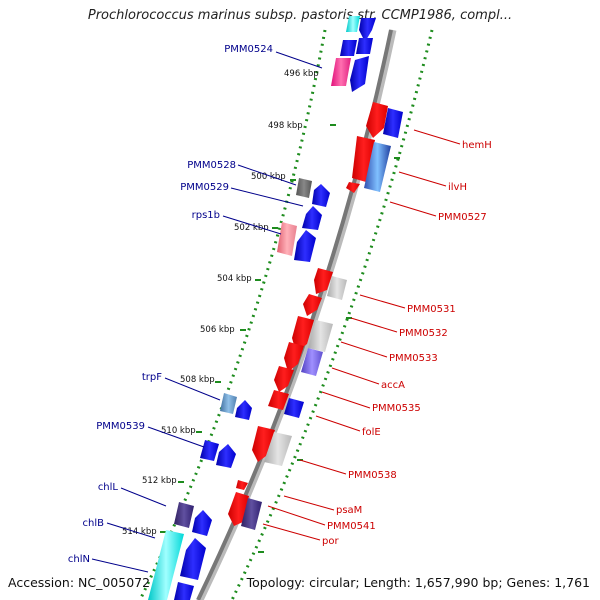  I want to click on tick-label-500: 500 kbp, so click(268, 177).